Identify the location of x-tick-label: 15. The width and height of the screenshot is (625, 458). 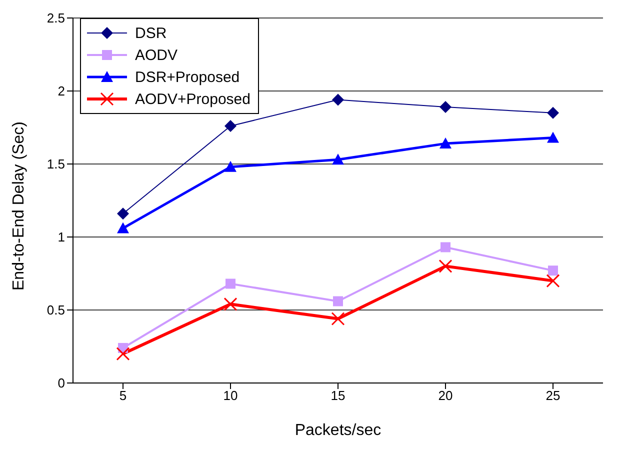
(338, 396).